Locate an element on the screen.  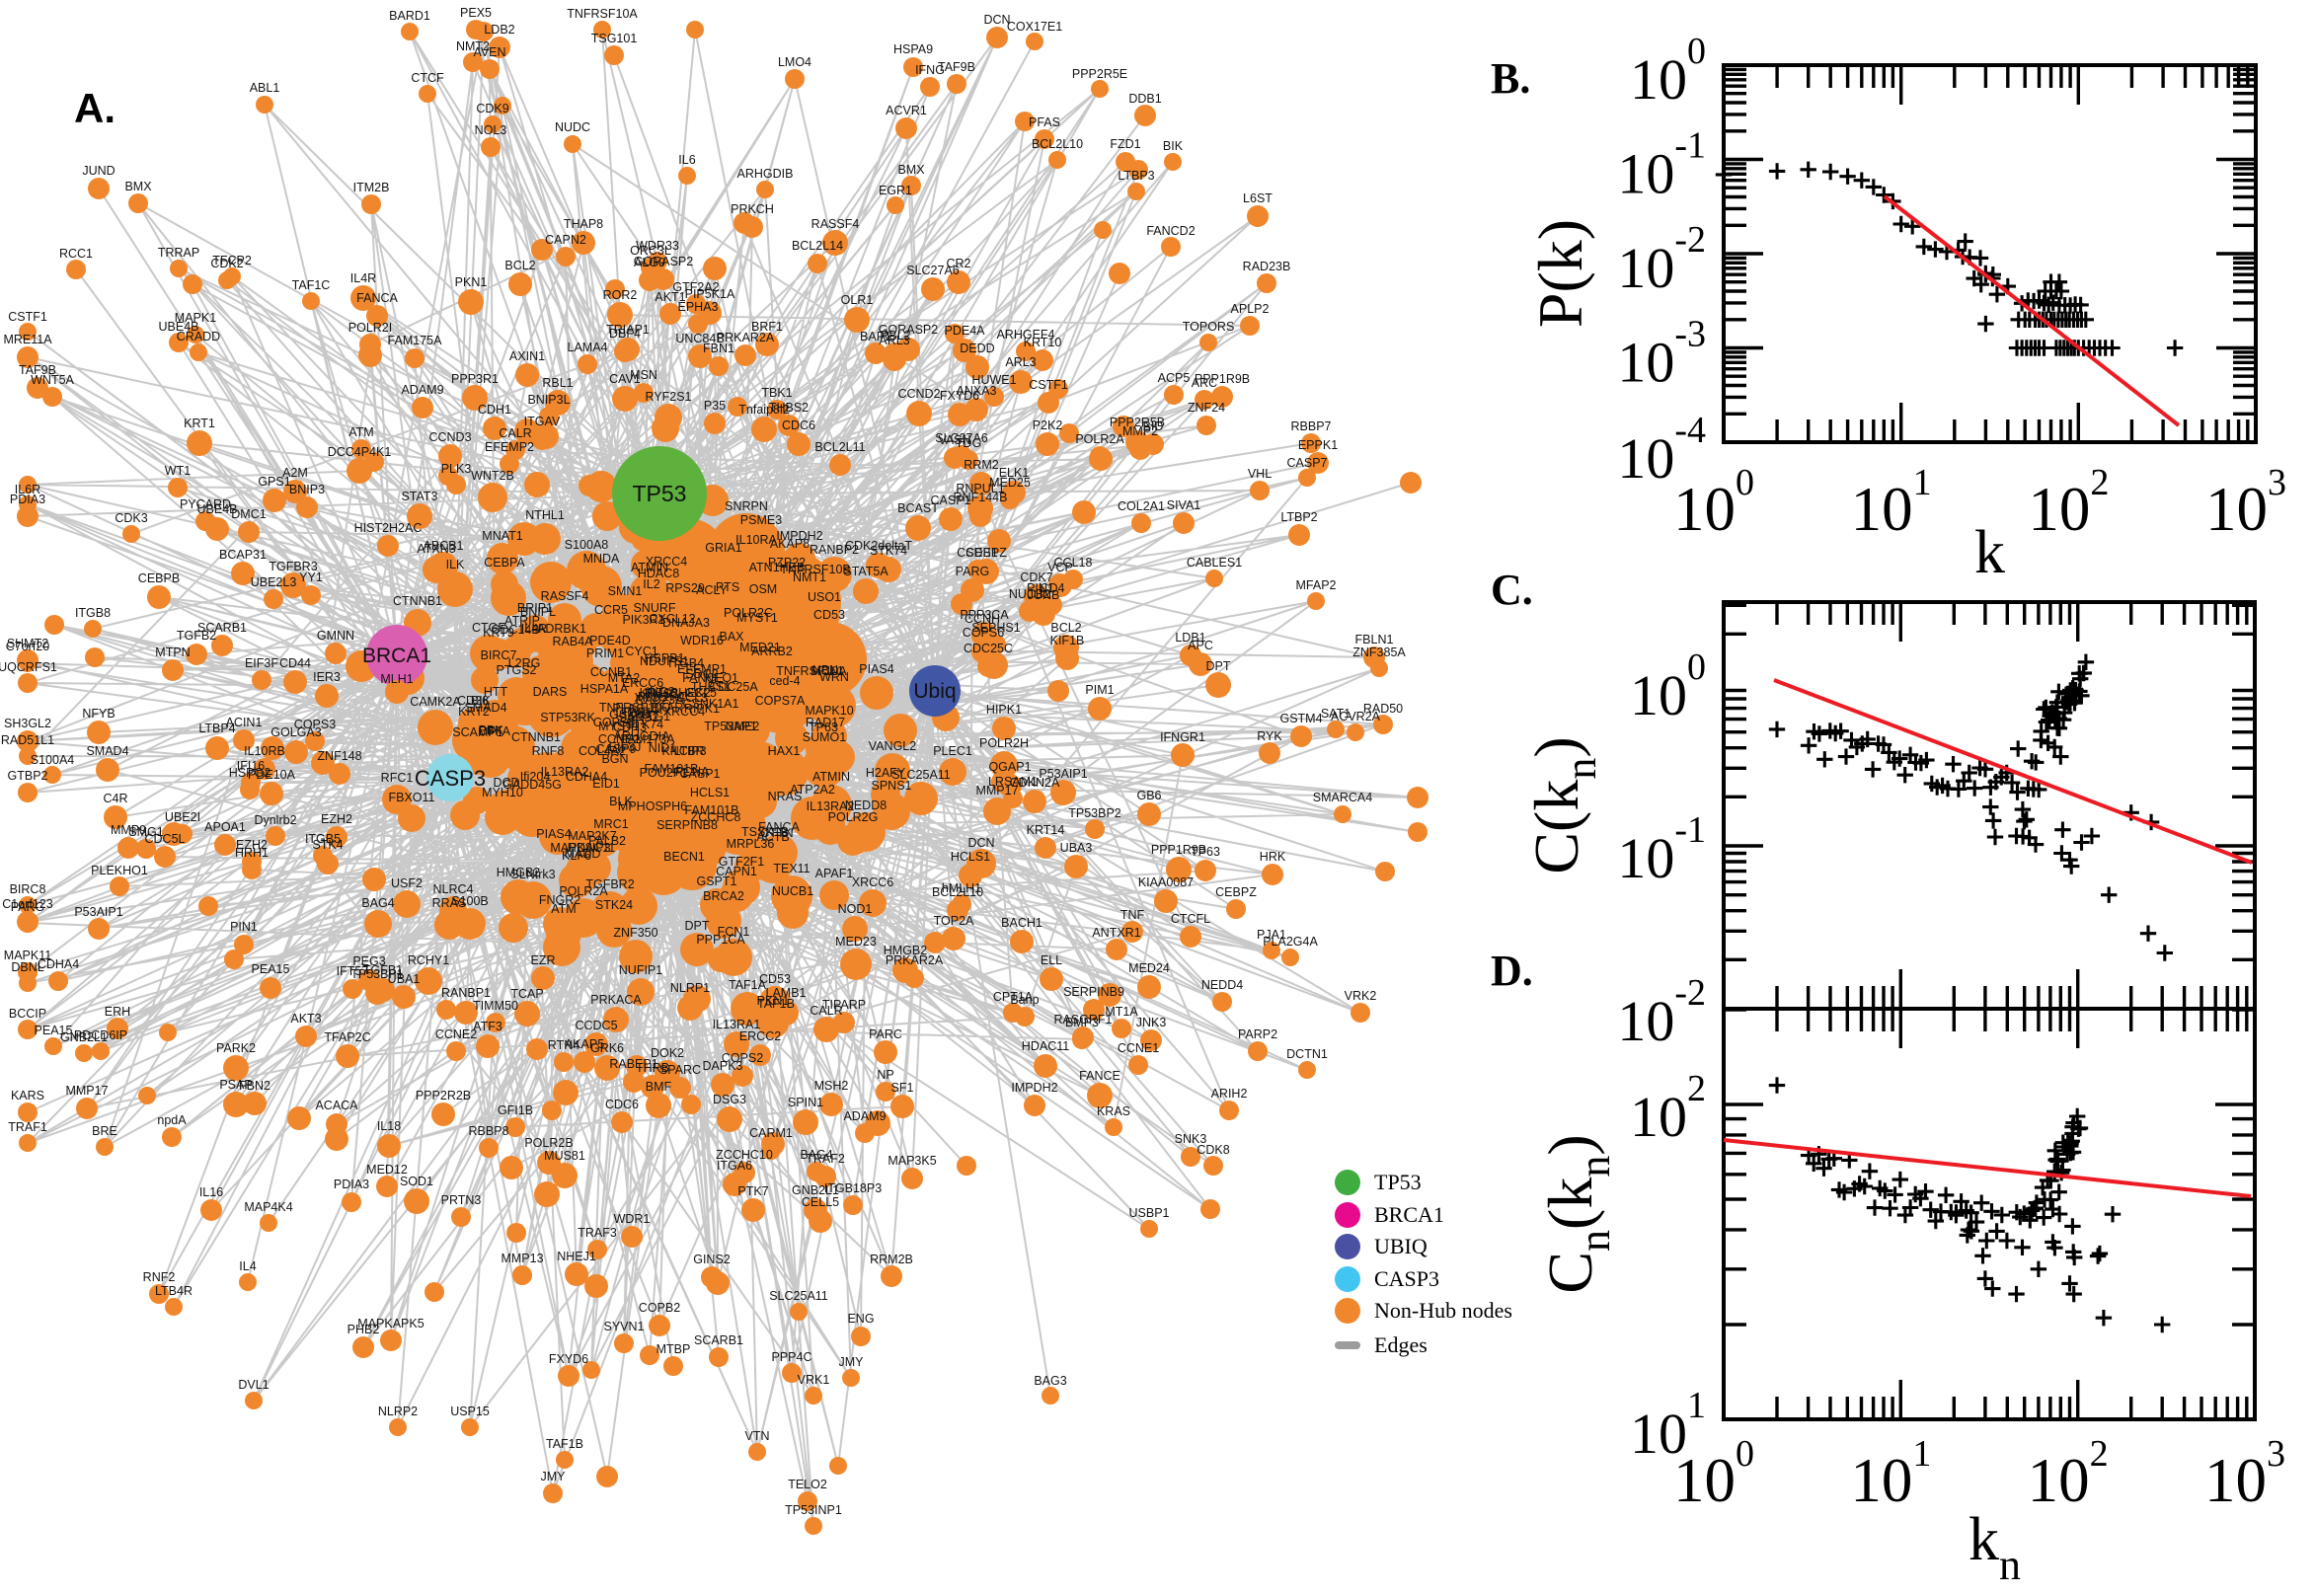
svg-text: DDB1 is located at coordinates (1144, 99).